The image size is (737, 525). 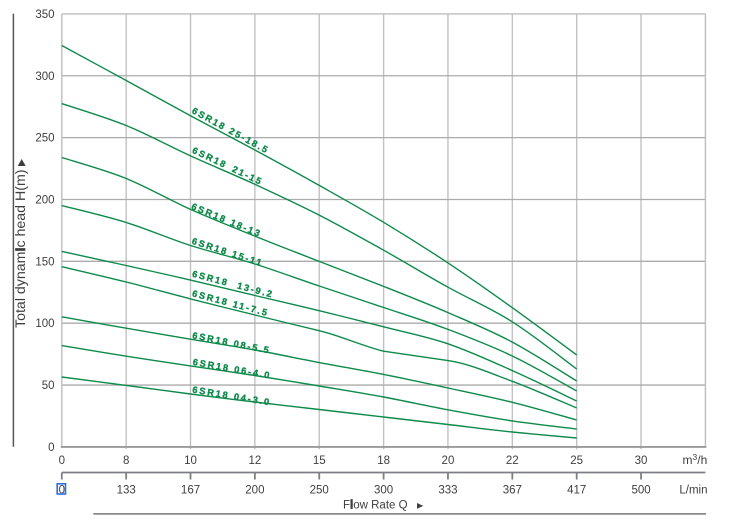 I want to click on svg-text: 367, so click(x=512, y=491).